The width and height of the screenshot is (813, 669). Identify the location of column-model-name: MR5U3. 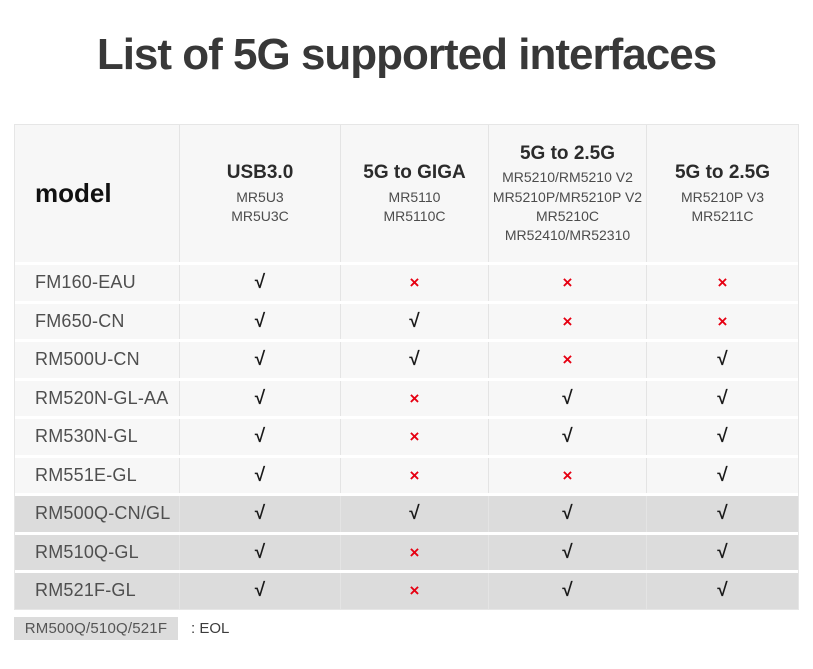
(260, 196).